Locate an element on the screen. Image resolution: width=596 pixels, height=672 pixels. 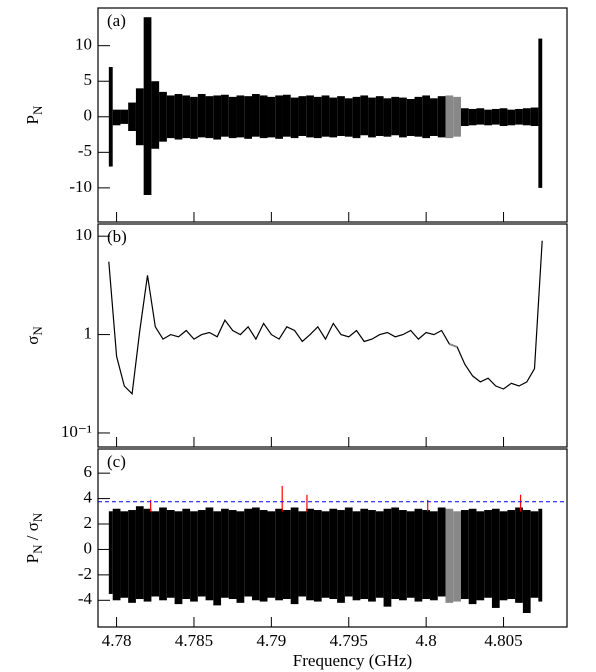
y-tick-label: 6 is located at coordinates (88, 471).